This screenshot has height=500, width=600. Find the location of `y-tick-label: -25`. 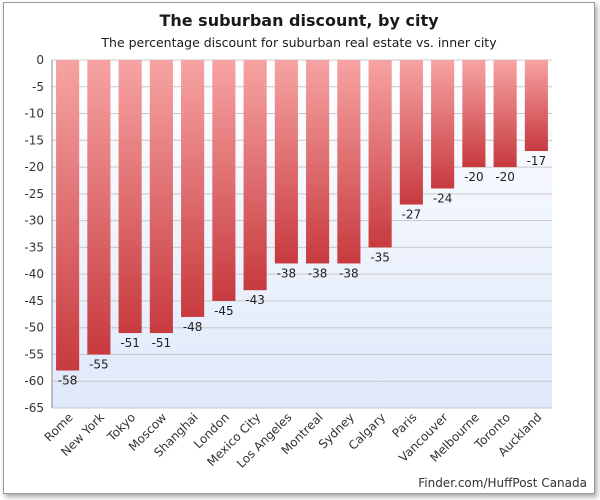

y-tick-label: -25 is located at coordinates (34, 194).